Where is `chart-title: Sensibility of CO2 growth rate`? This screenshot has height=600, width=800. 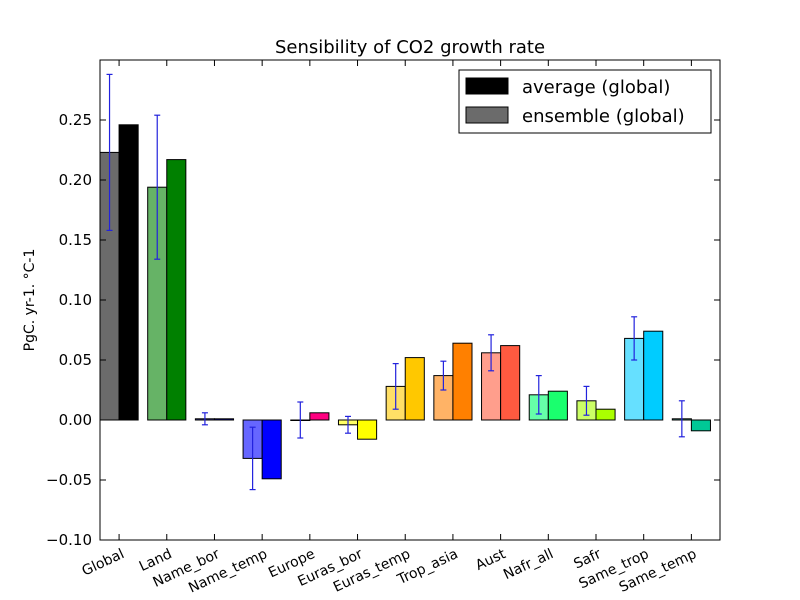 chart-title: Sensibility of CO2 growth rate is located at coordinates (410, 47).